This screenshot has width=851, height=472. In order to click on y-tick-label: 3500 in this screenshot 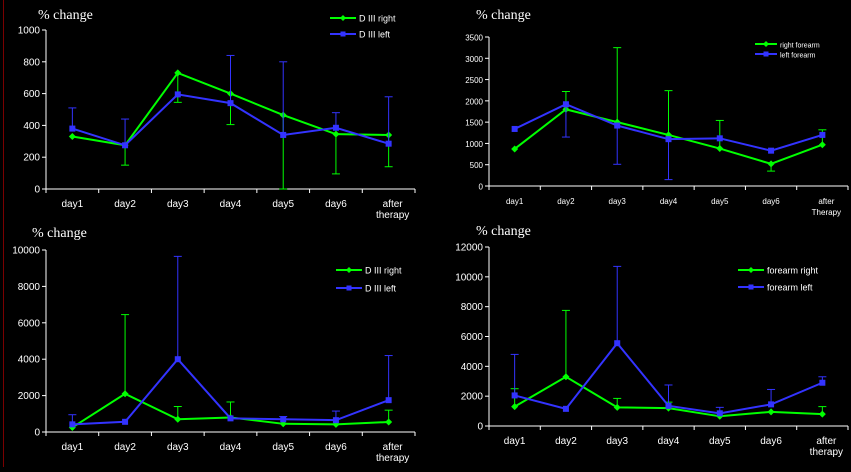, I will do `click(474, 38)`.